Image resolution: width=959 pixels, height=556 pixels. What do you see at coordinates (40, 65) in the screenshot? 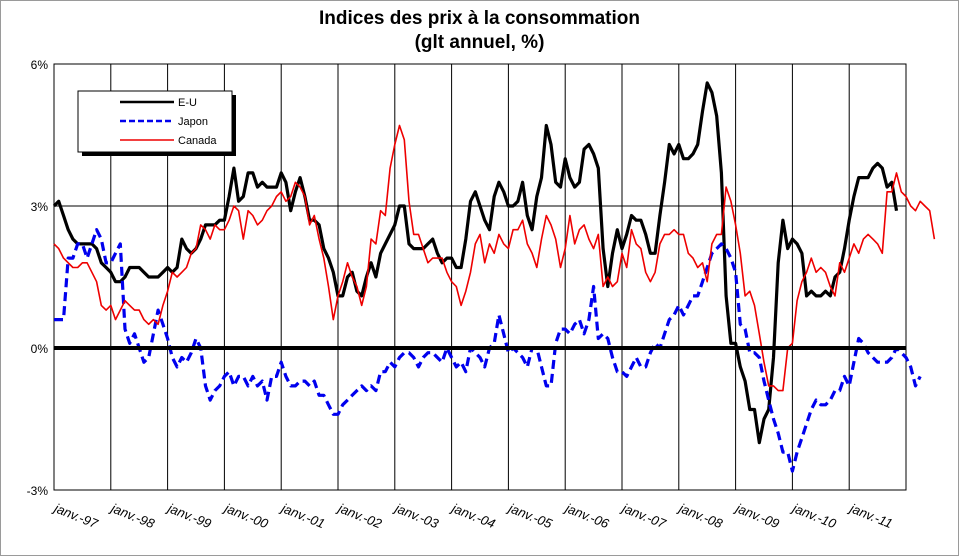
I see `y-tick-label: 6%` at bounding box center [40, 65].